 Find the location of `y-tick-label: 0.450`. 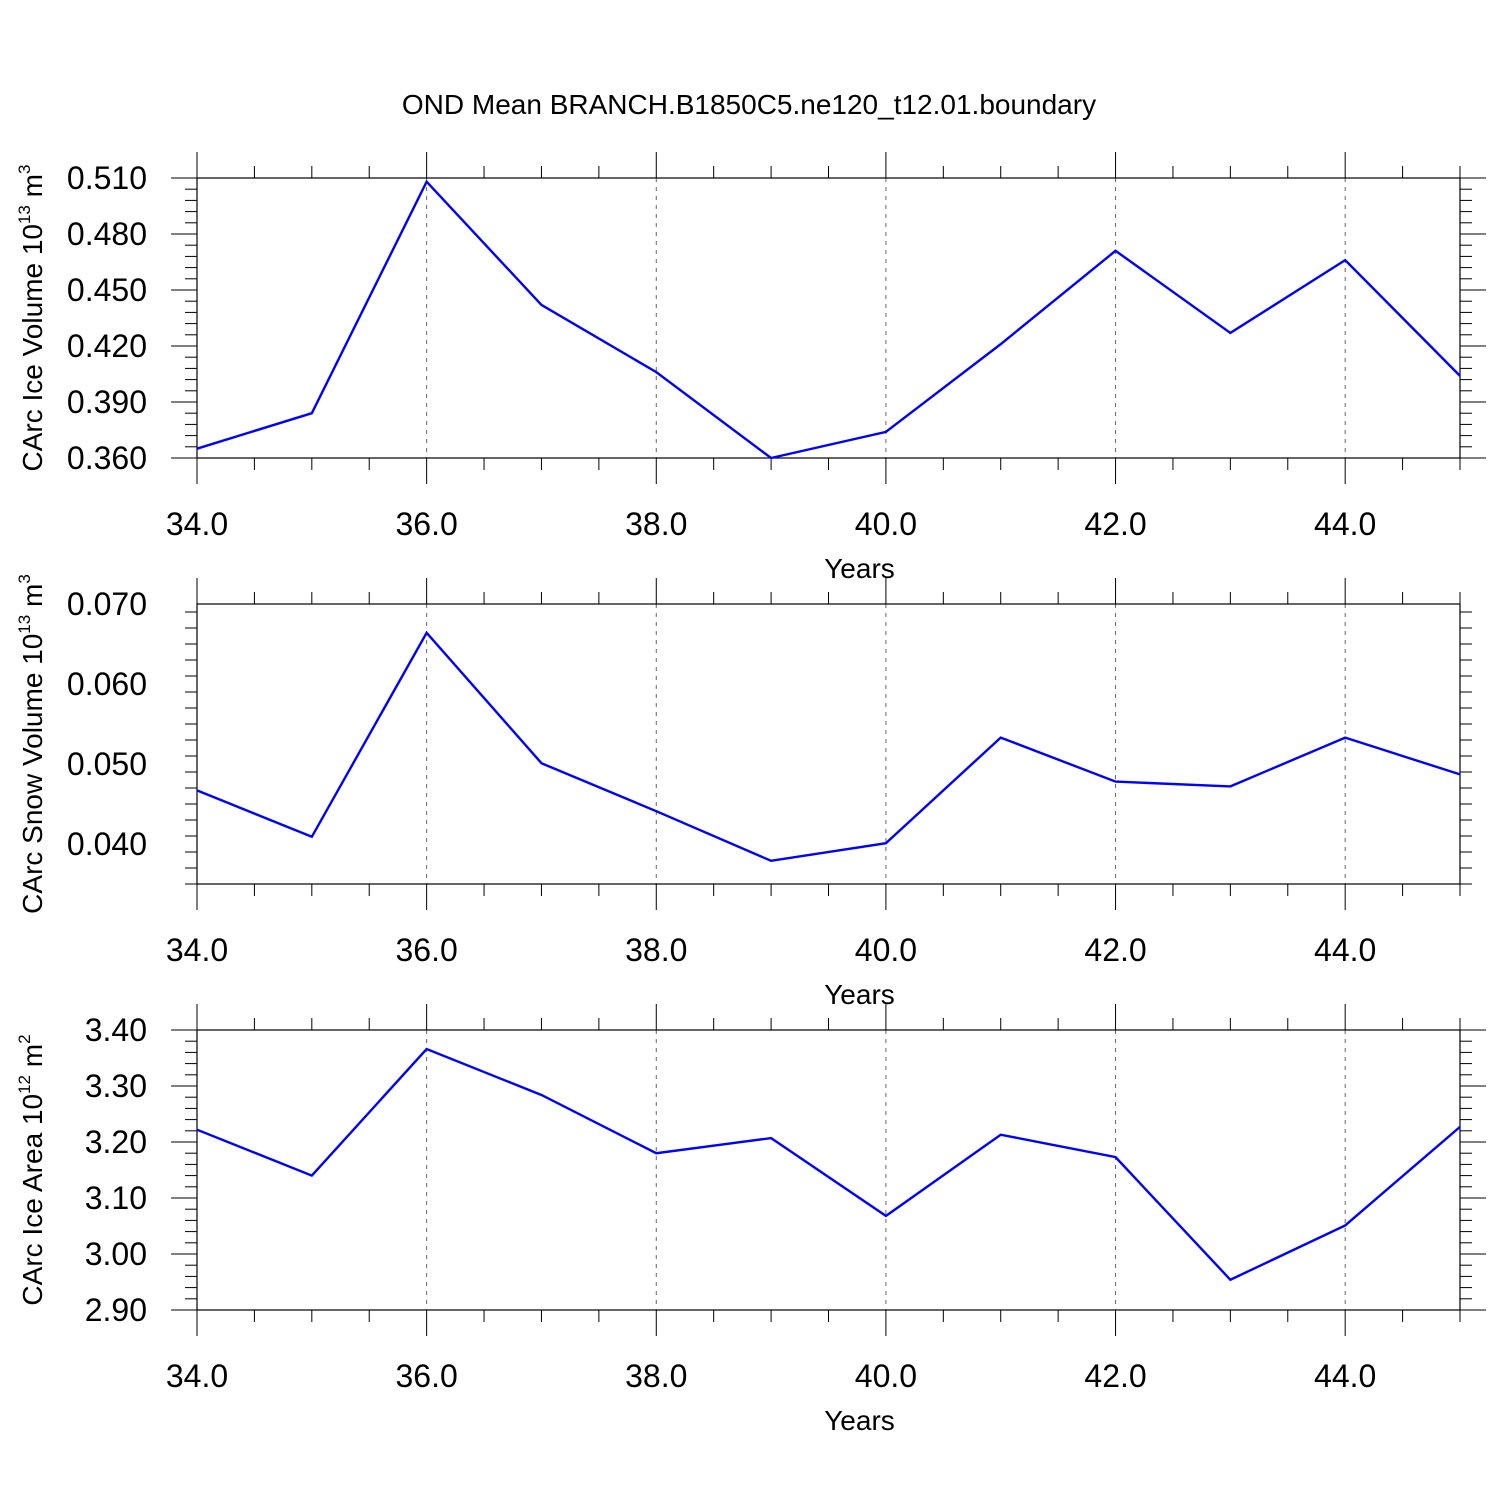

y-tick-label: 0.450 is located at coordinates (107, 290).